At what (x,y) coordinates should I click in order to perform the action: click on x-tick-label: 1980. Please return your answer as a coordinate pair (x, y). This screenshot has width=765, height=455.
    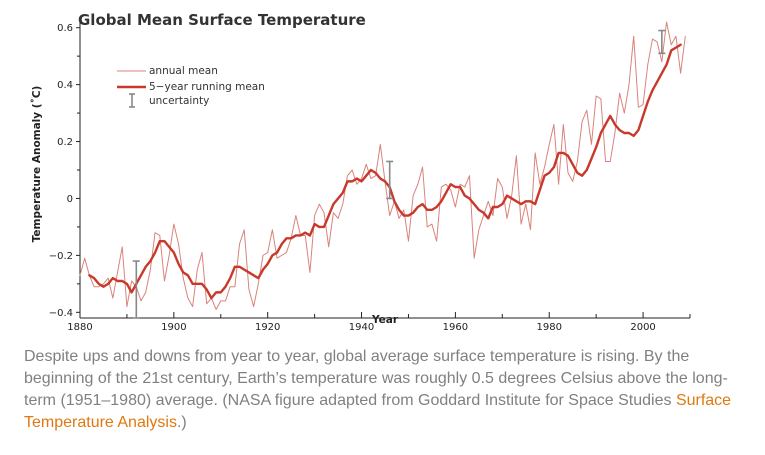
    Looking at the image, I should click on (549, 327).